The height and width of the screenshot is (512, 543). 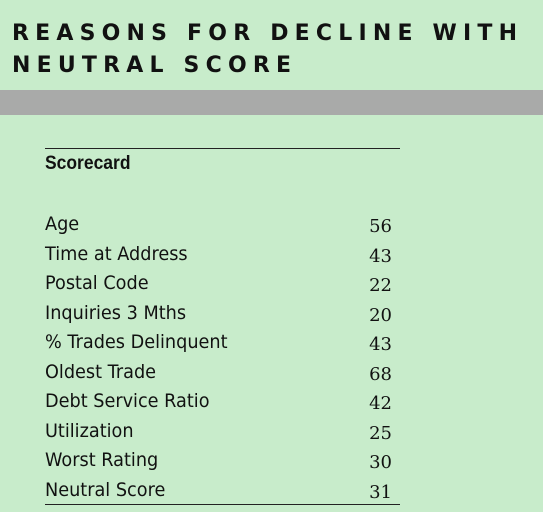 I want to click on table-row-age: Age 56, so click(x=222, y=225).